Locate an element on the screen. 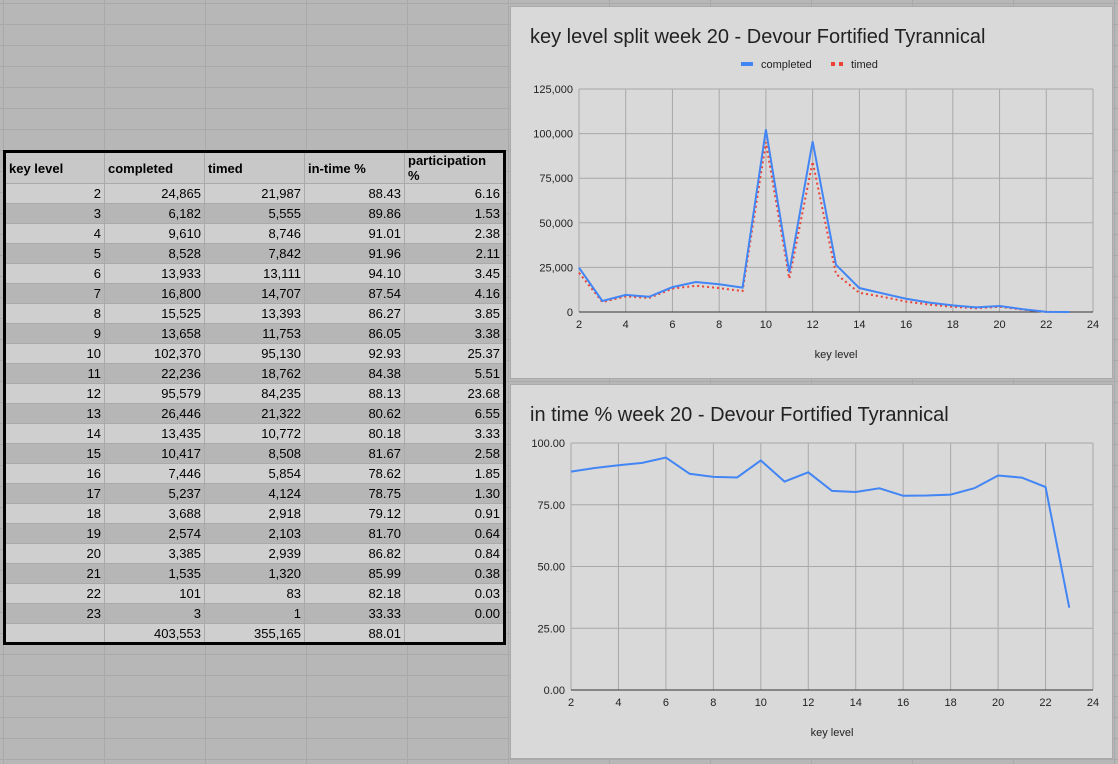 This screenshot has height=764, width=1118. column-header: completed is located at coordinates (154, 167).